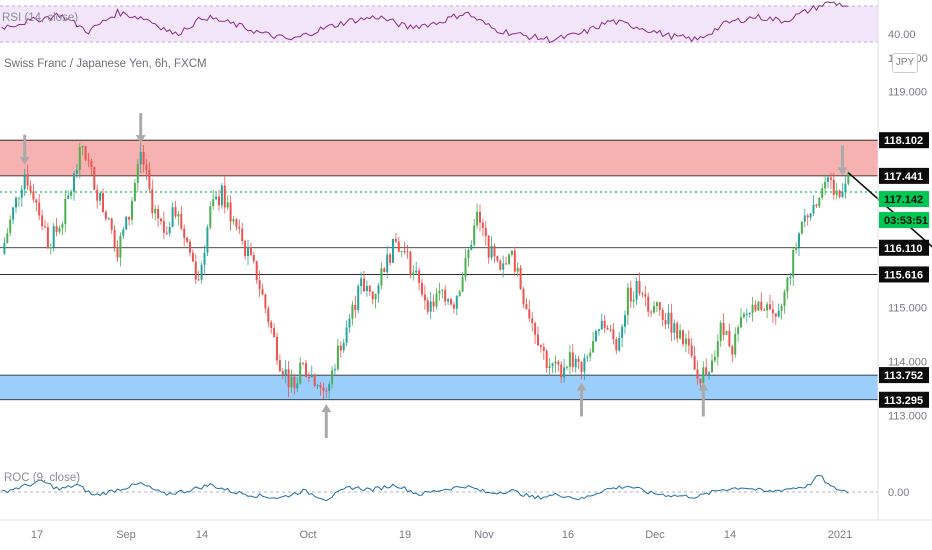 Image resolution: width=932 pixels, height=550 pixels. Describe the element at coordinates (655, 535) in the screenshot. I see `time-tick-label: Dec` at that location.